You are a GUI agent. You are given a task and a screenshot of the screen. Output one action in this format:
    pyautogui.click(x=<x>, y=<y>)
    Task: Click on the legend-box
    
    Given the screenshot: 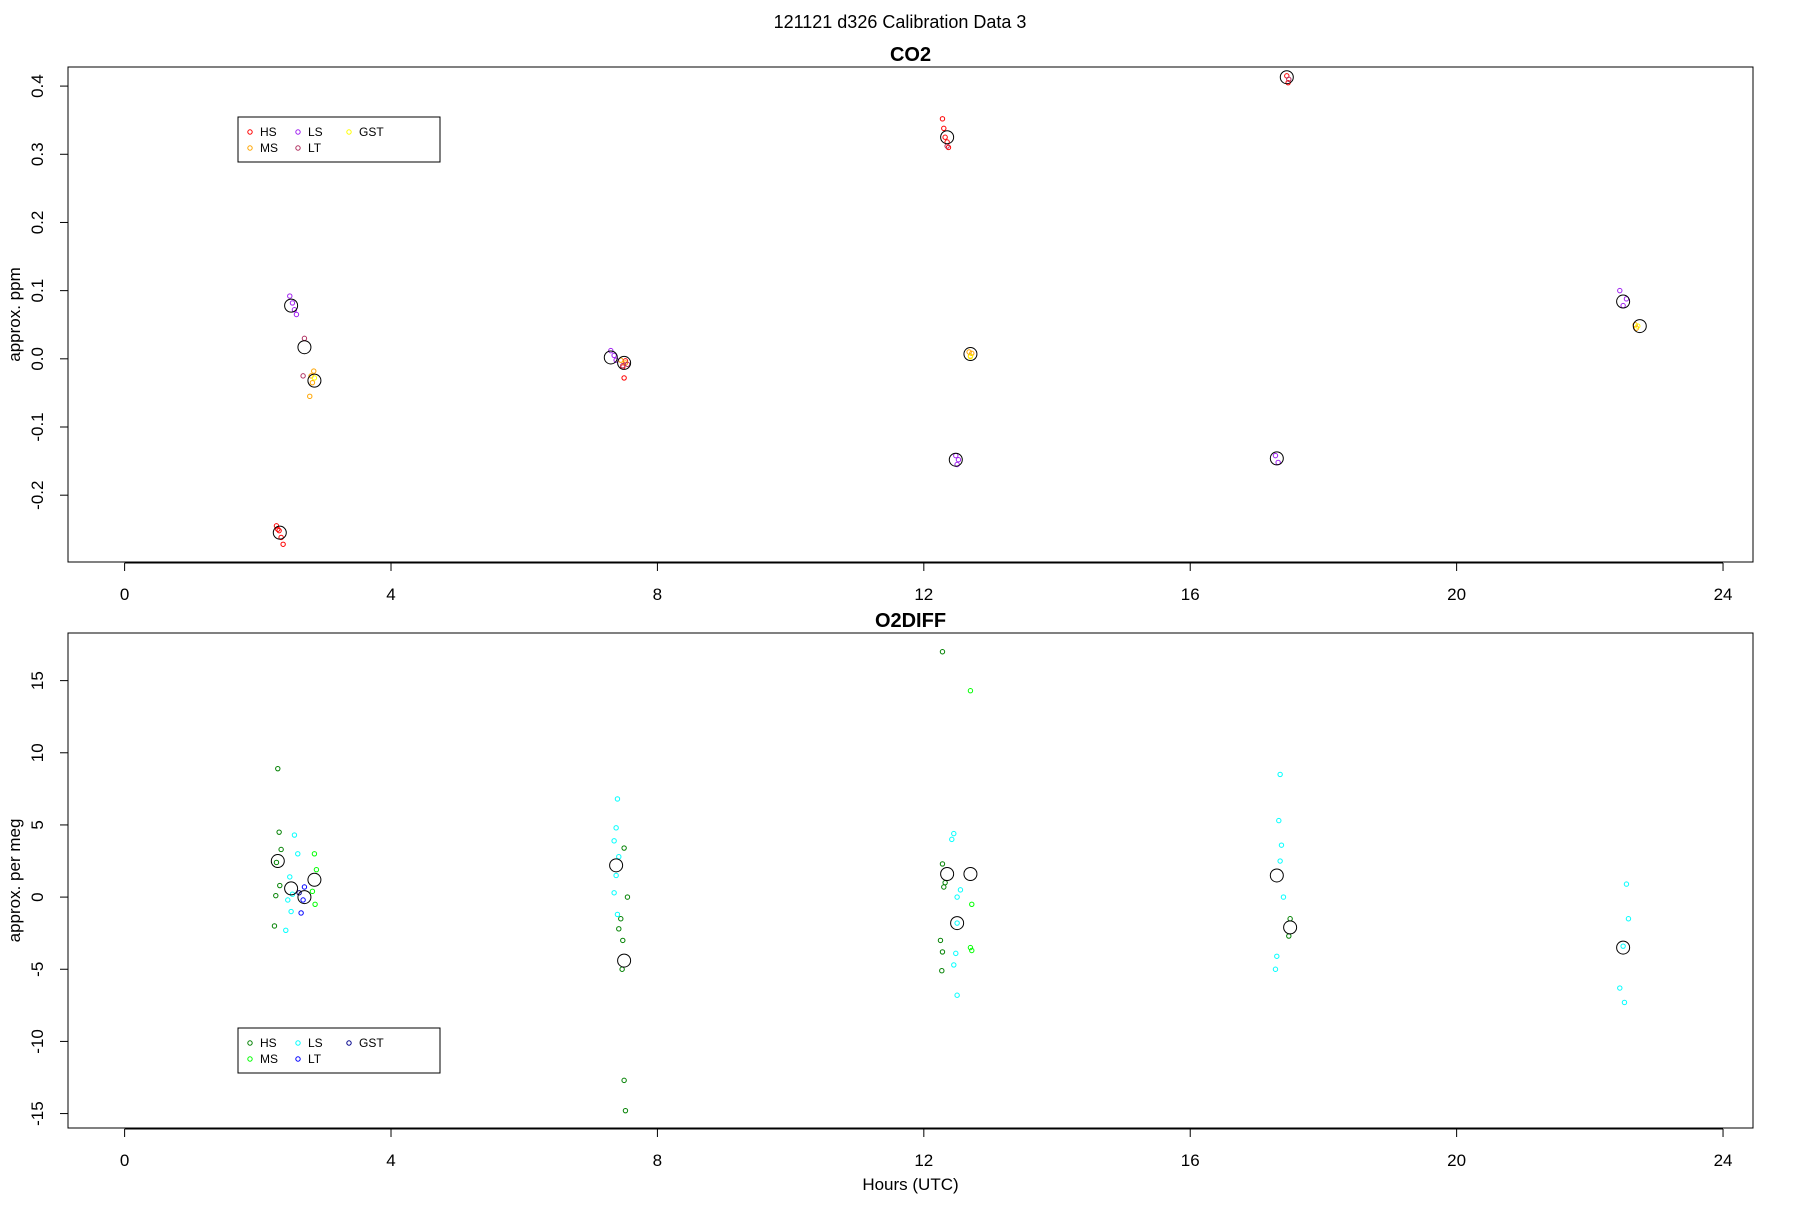 What is the action you would take?
    pyautogui.click(x=339, y=139)
    